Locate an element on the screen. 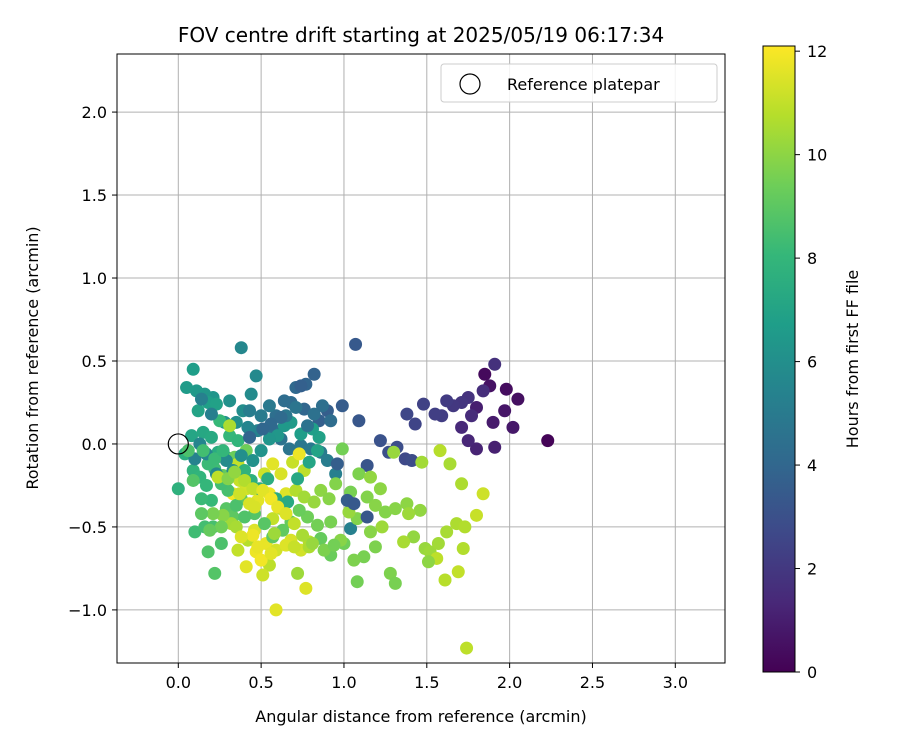 The height and width of the screenshot is (750, 900). colorbar-label: Hours from first FF file is located at coordinates (852, 359).